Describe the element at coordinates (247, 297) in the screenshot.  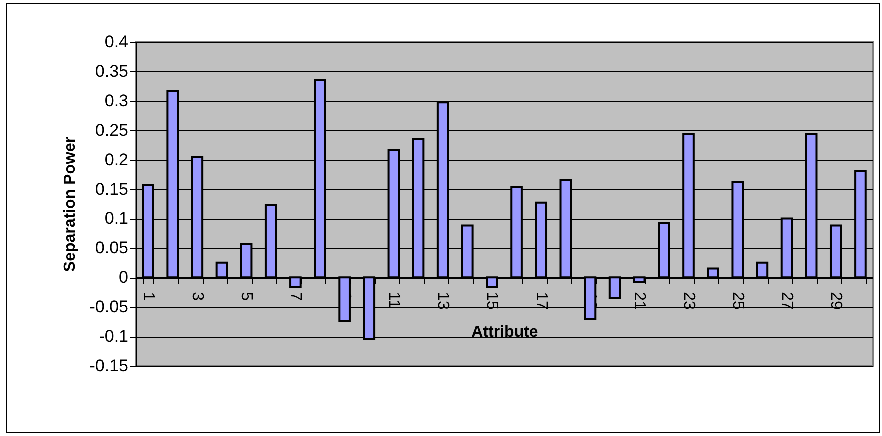
I see `x-tick-label: 5` at that location.